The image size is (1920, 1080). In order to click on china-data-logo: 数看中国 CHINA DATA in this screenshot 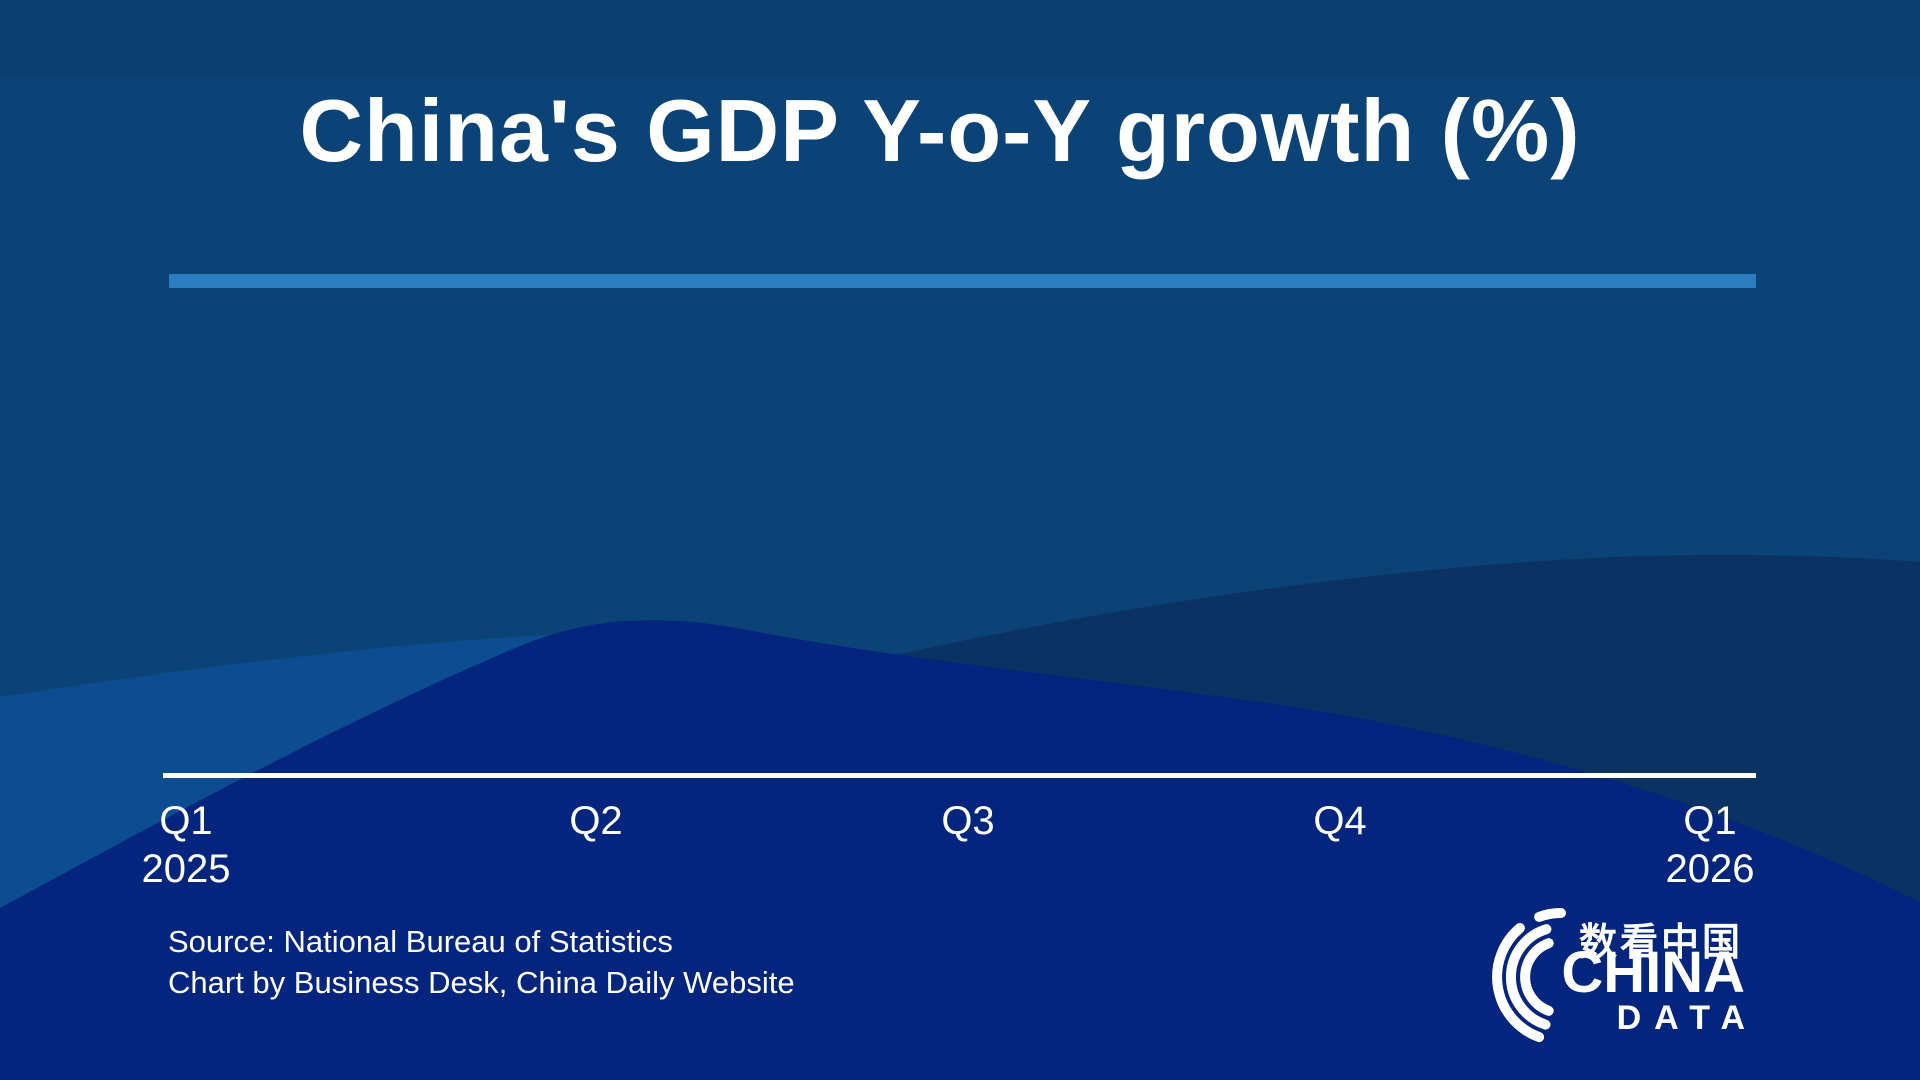, I will do `click(1614, 982)`.